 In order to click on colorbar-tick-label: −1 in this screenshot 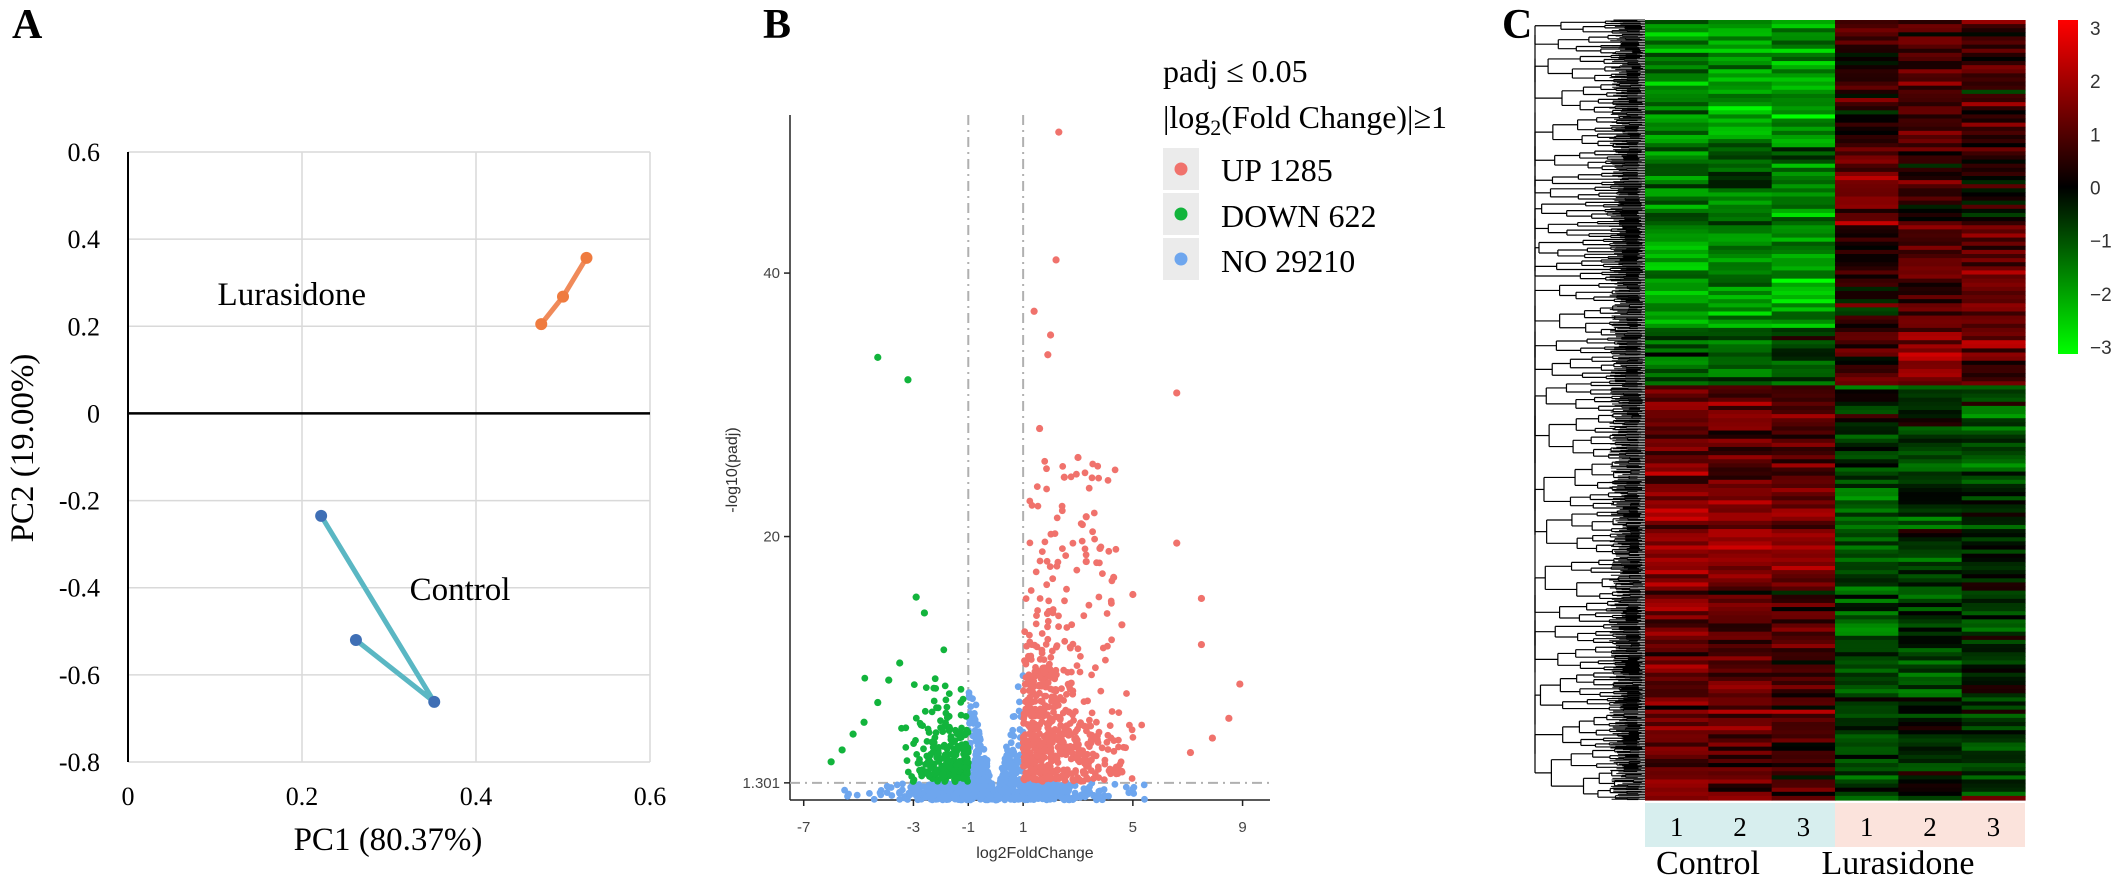, I will do `click(2101, 242)`.